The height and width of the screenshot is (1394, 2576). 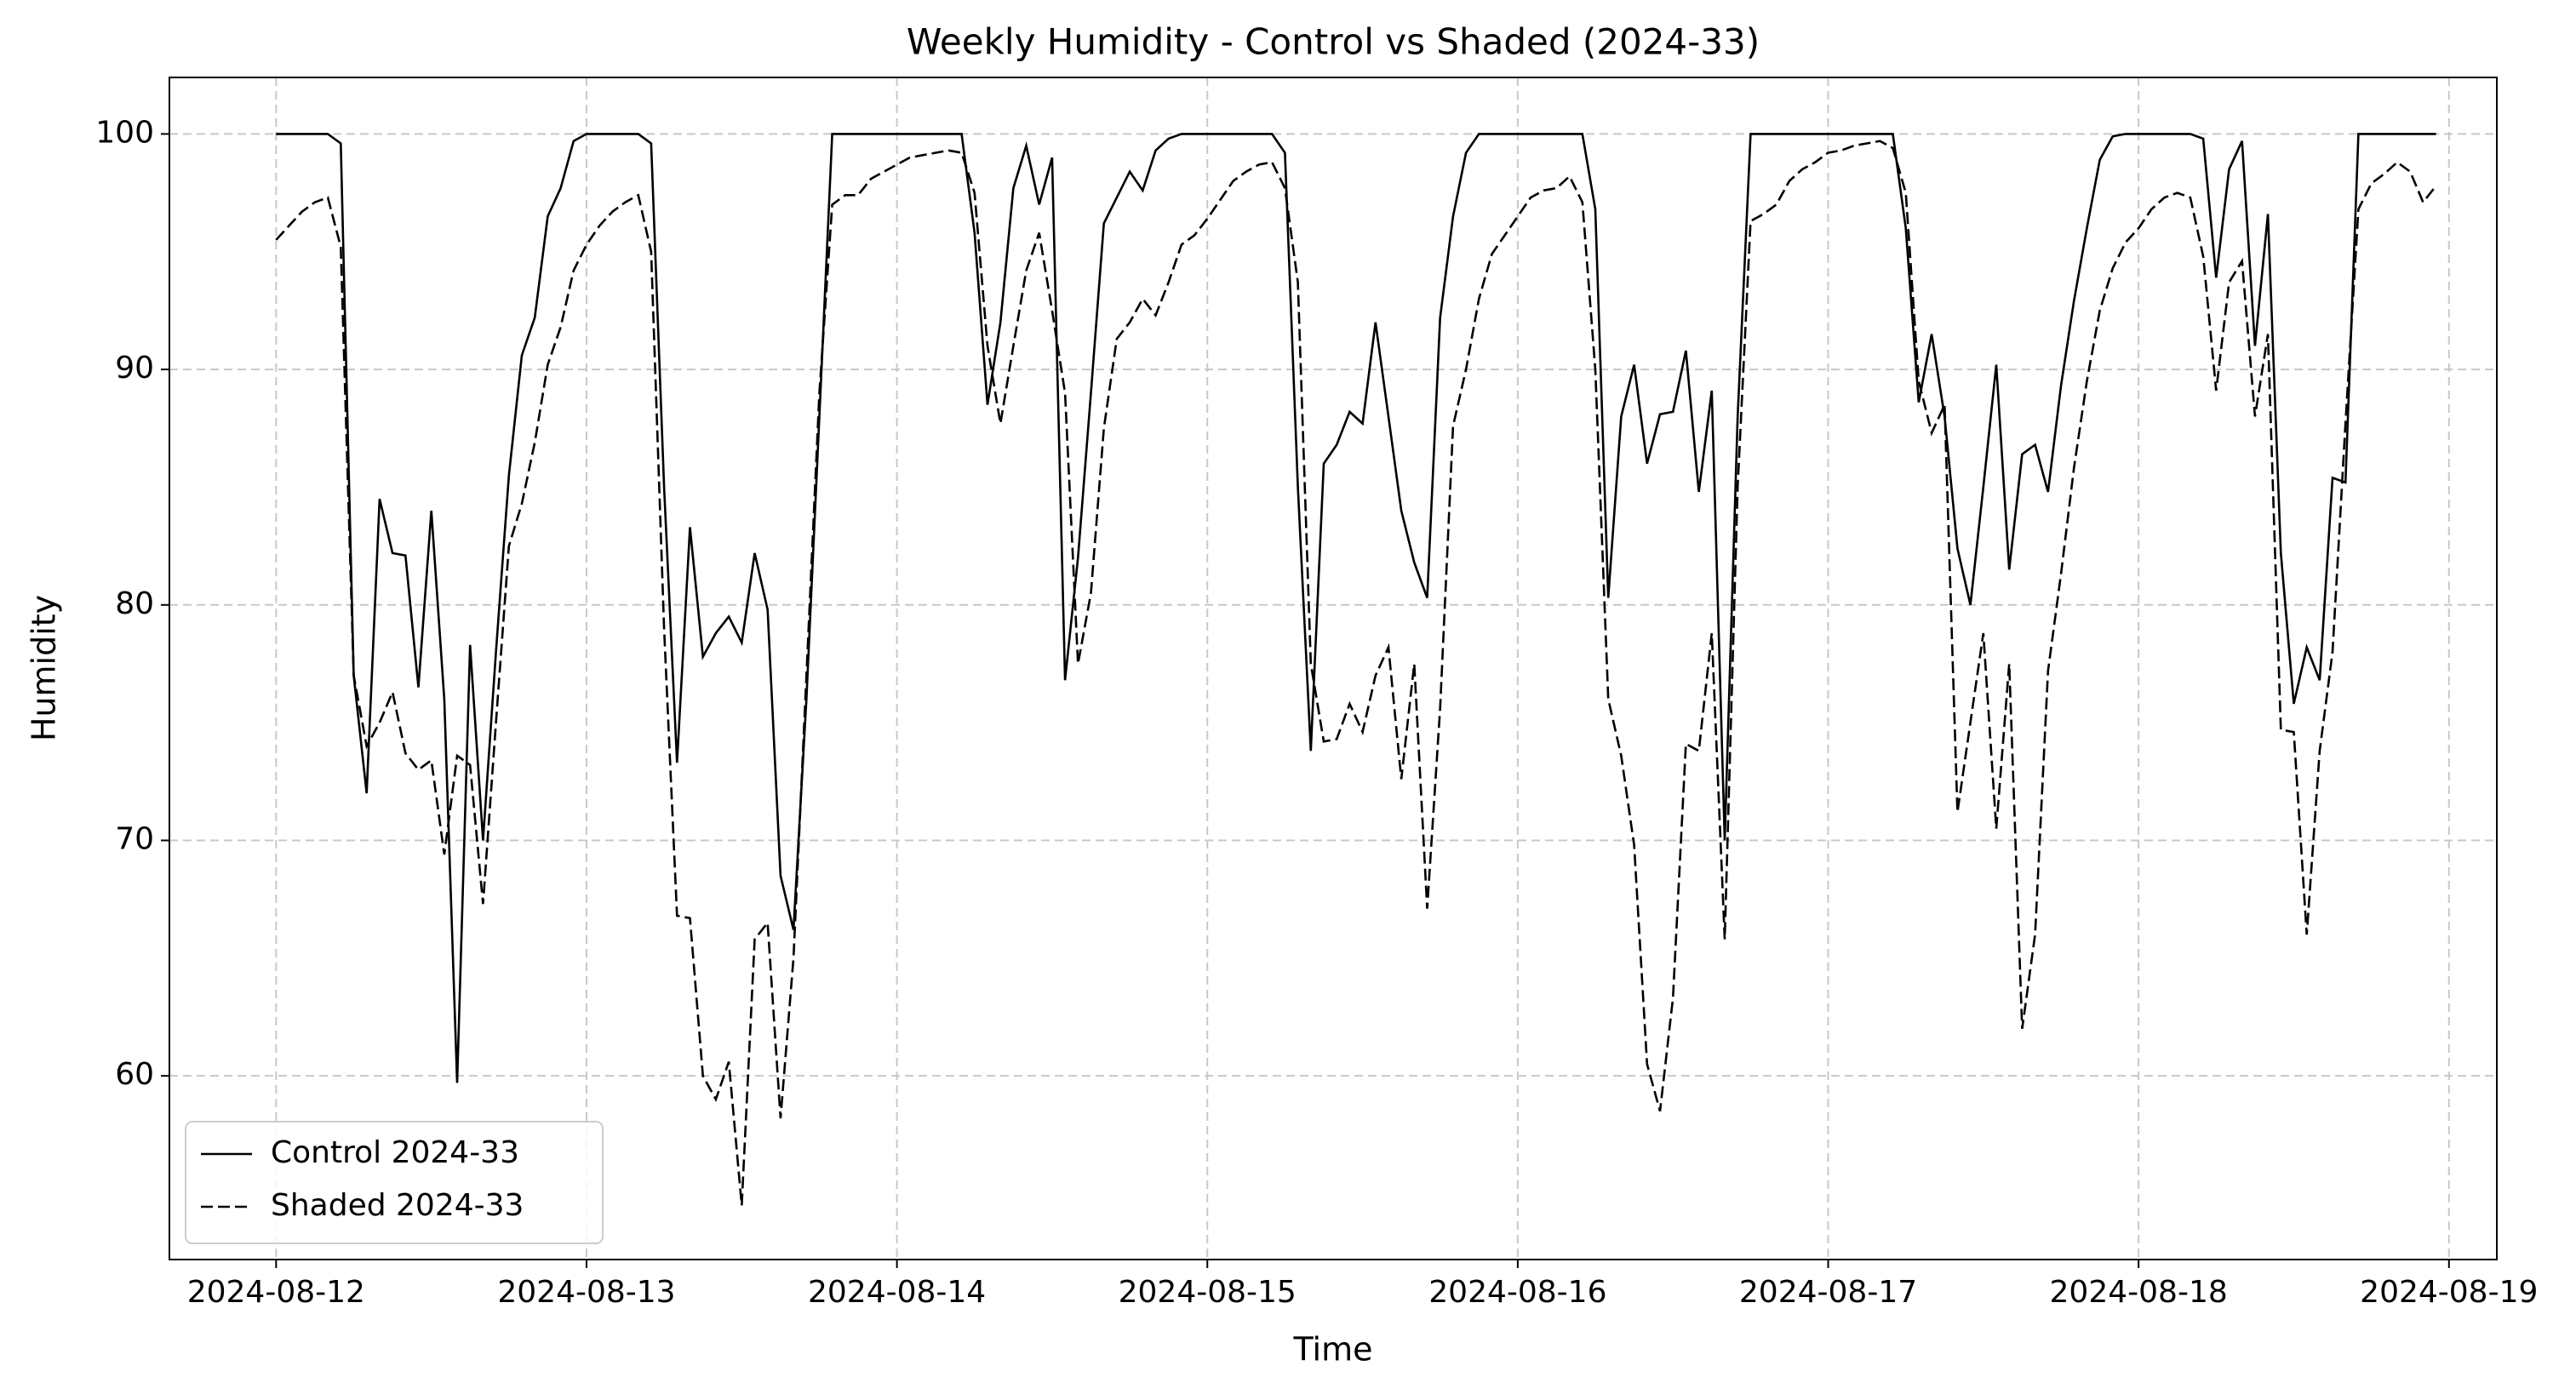 I want to click on y-tick-label: 70, so click(x=134, y=838).